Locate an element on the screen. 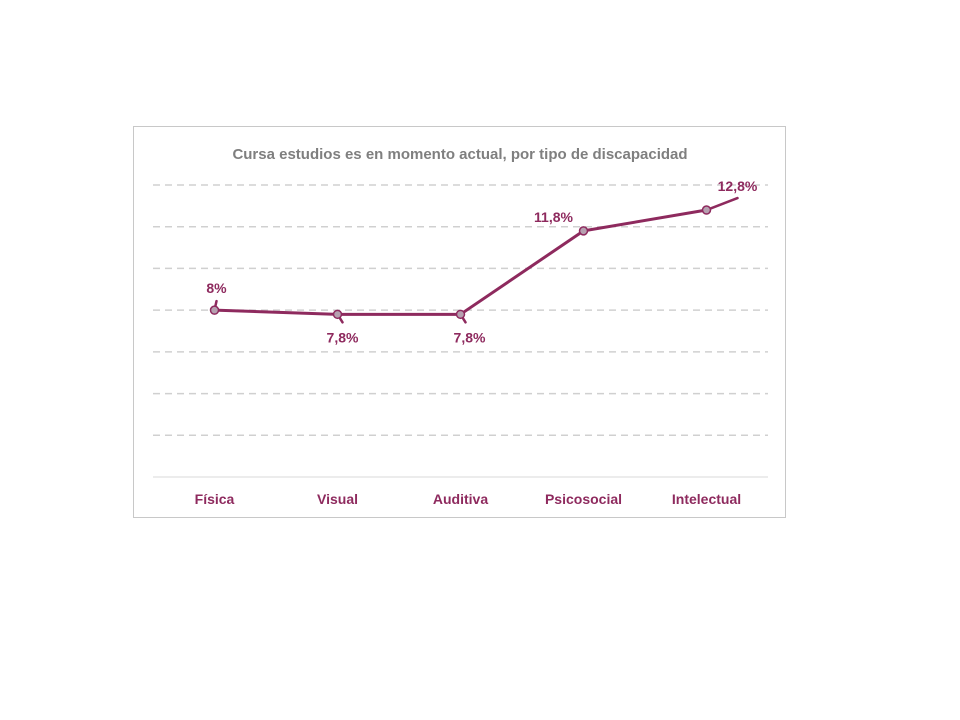 The height and width of the screenshot is (720, 960). x-tick-label: Auditiva is located at coordinates (460, 499).